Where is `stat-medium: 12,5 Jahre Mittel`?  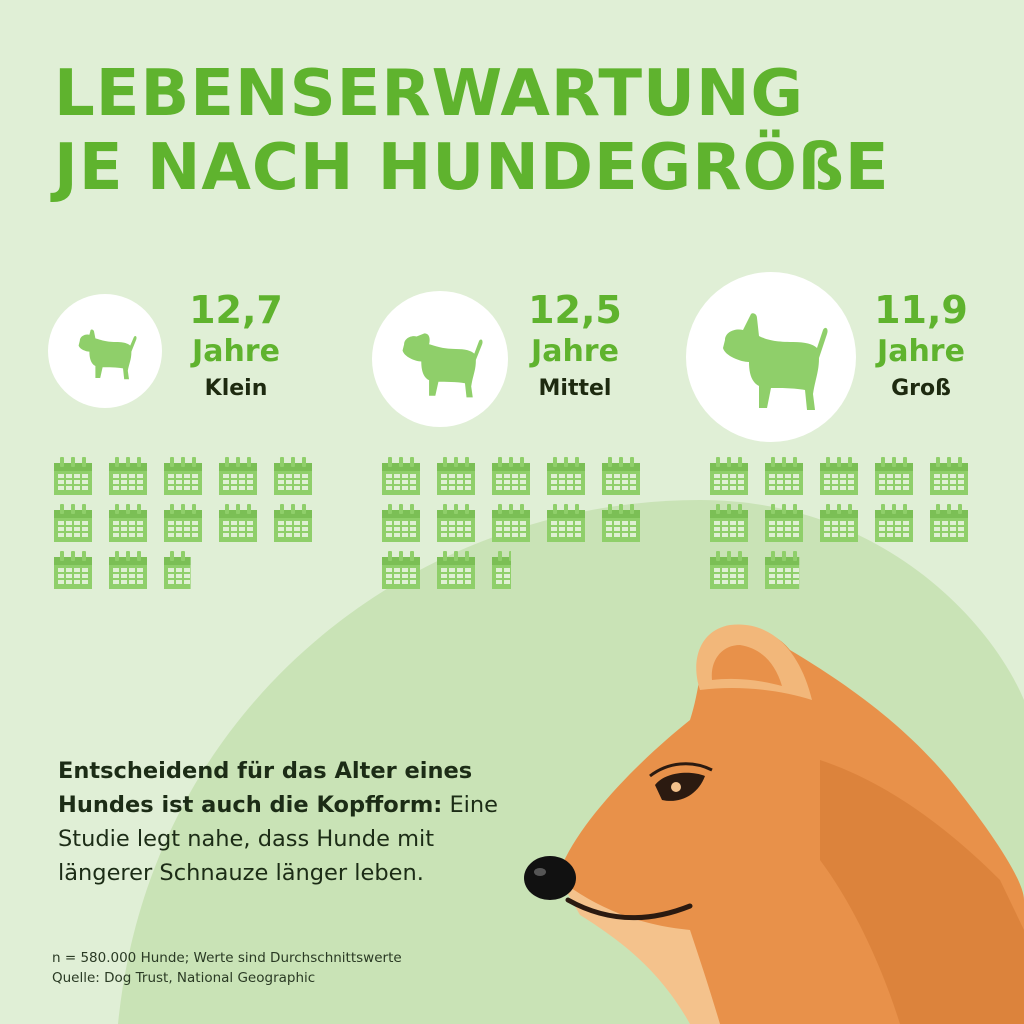
stat-medium: 12,5 Jahre Mittel is located at coordinates (575, 347).